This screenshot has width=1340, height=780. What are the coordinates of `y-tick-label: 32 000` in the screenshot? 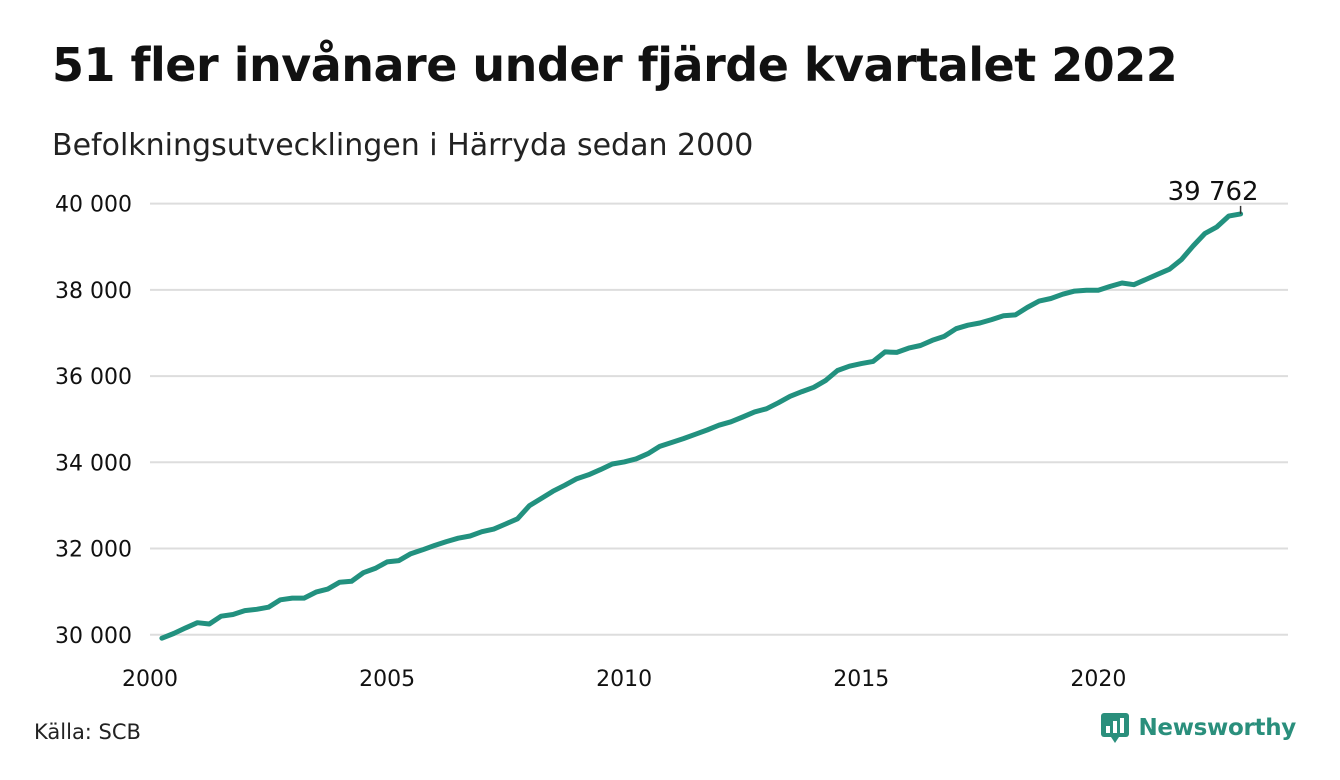 It's located at (93, 550).